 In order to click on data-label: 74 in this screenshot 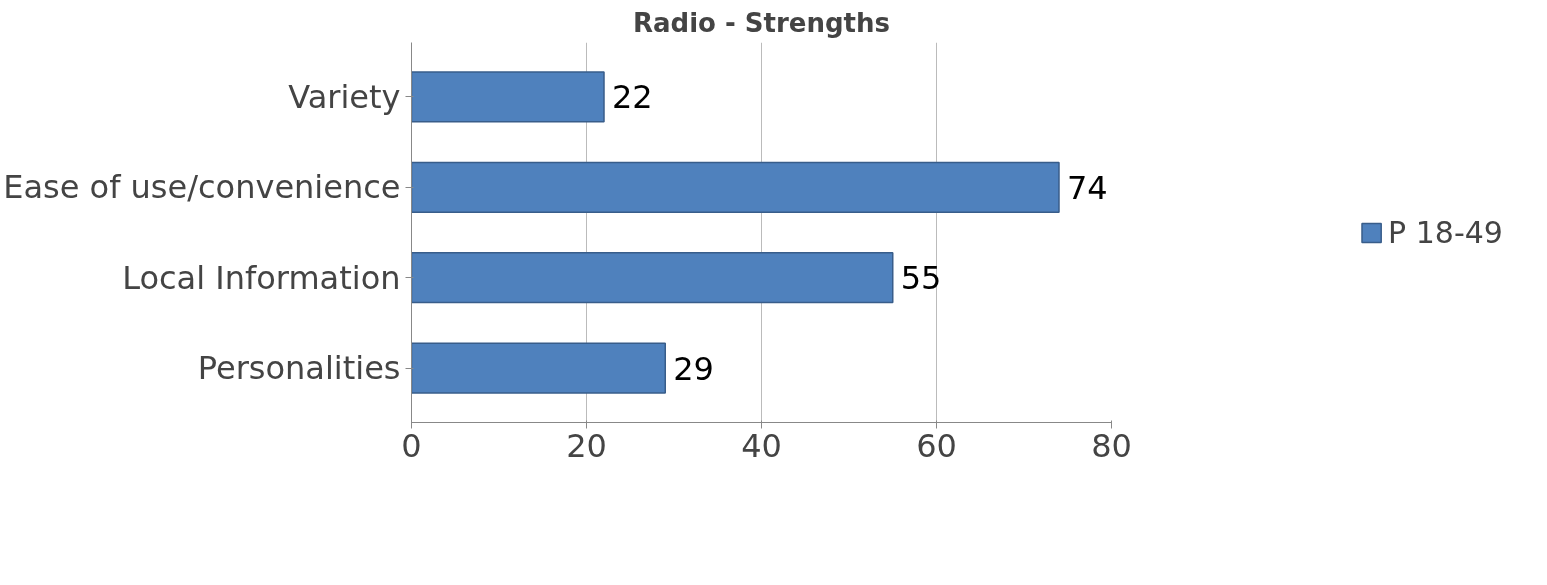, I will do `click(1087, 187)`.